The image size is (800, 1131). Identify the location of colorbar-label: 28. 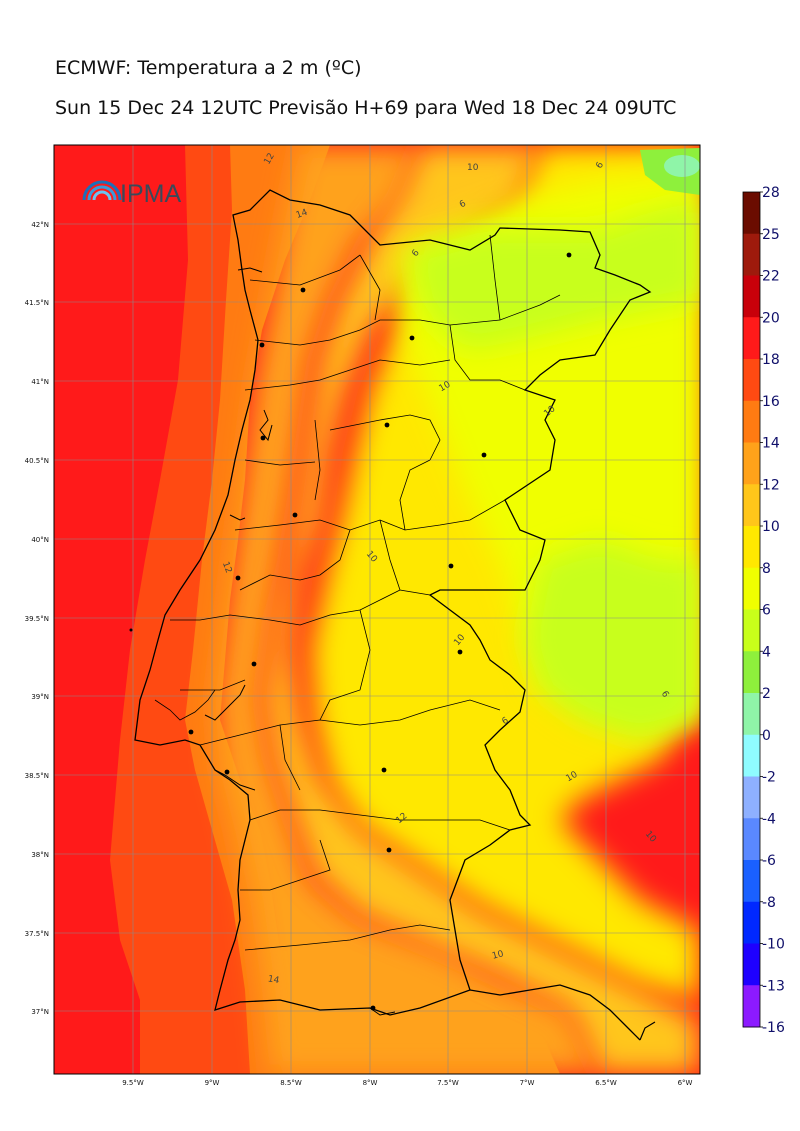
(771, 193).